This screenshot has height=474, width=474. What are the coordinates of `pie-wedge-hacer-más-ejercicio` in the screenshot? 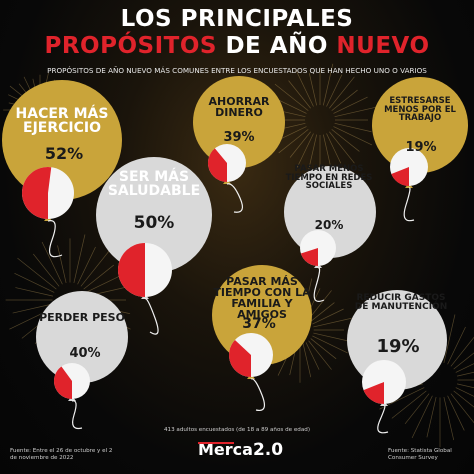 It's located at (37, 193).